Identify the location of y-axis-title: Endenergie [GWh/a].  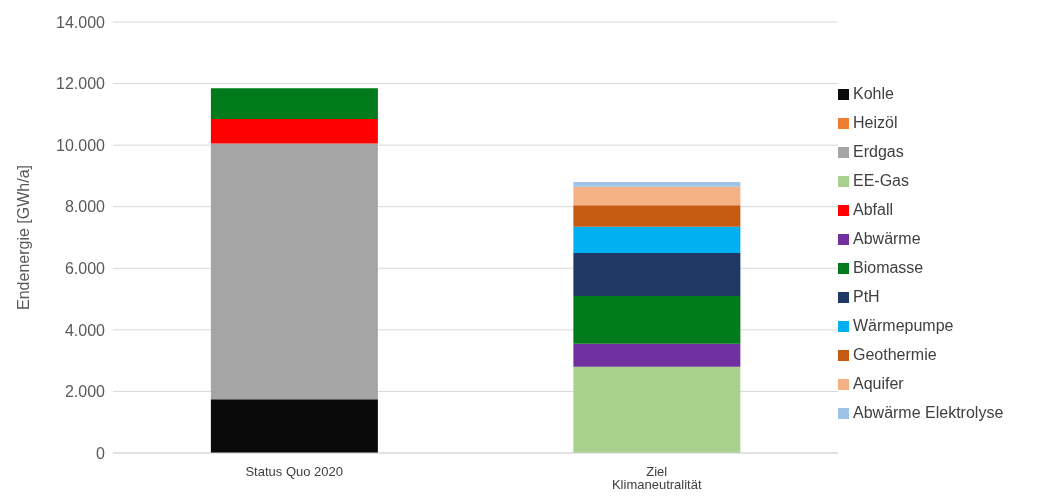
(23, 237).